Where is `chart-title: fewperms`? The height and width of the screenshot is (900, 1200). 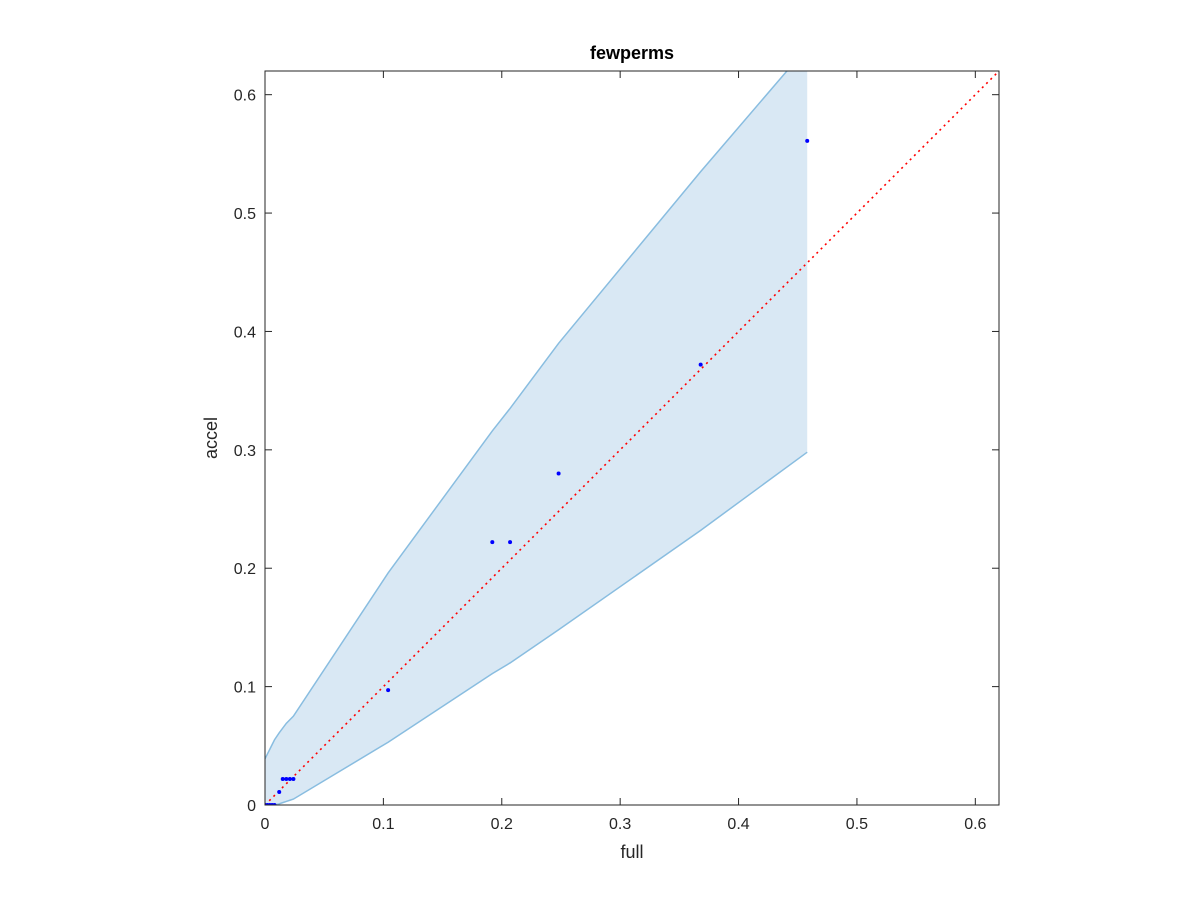
chart-title: fewperms is located at coordinates (632, 53).